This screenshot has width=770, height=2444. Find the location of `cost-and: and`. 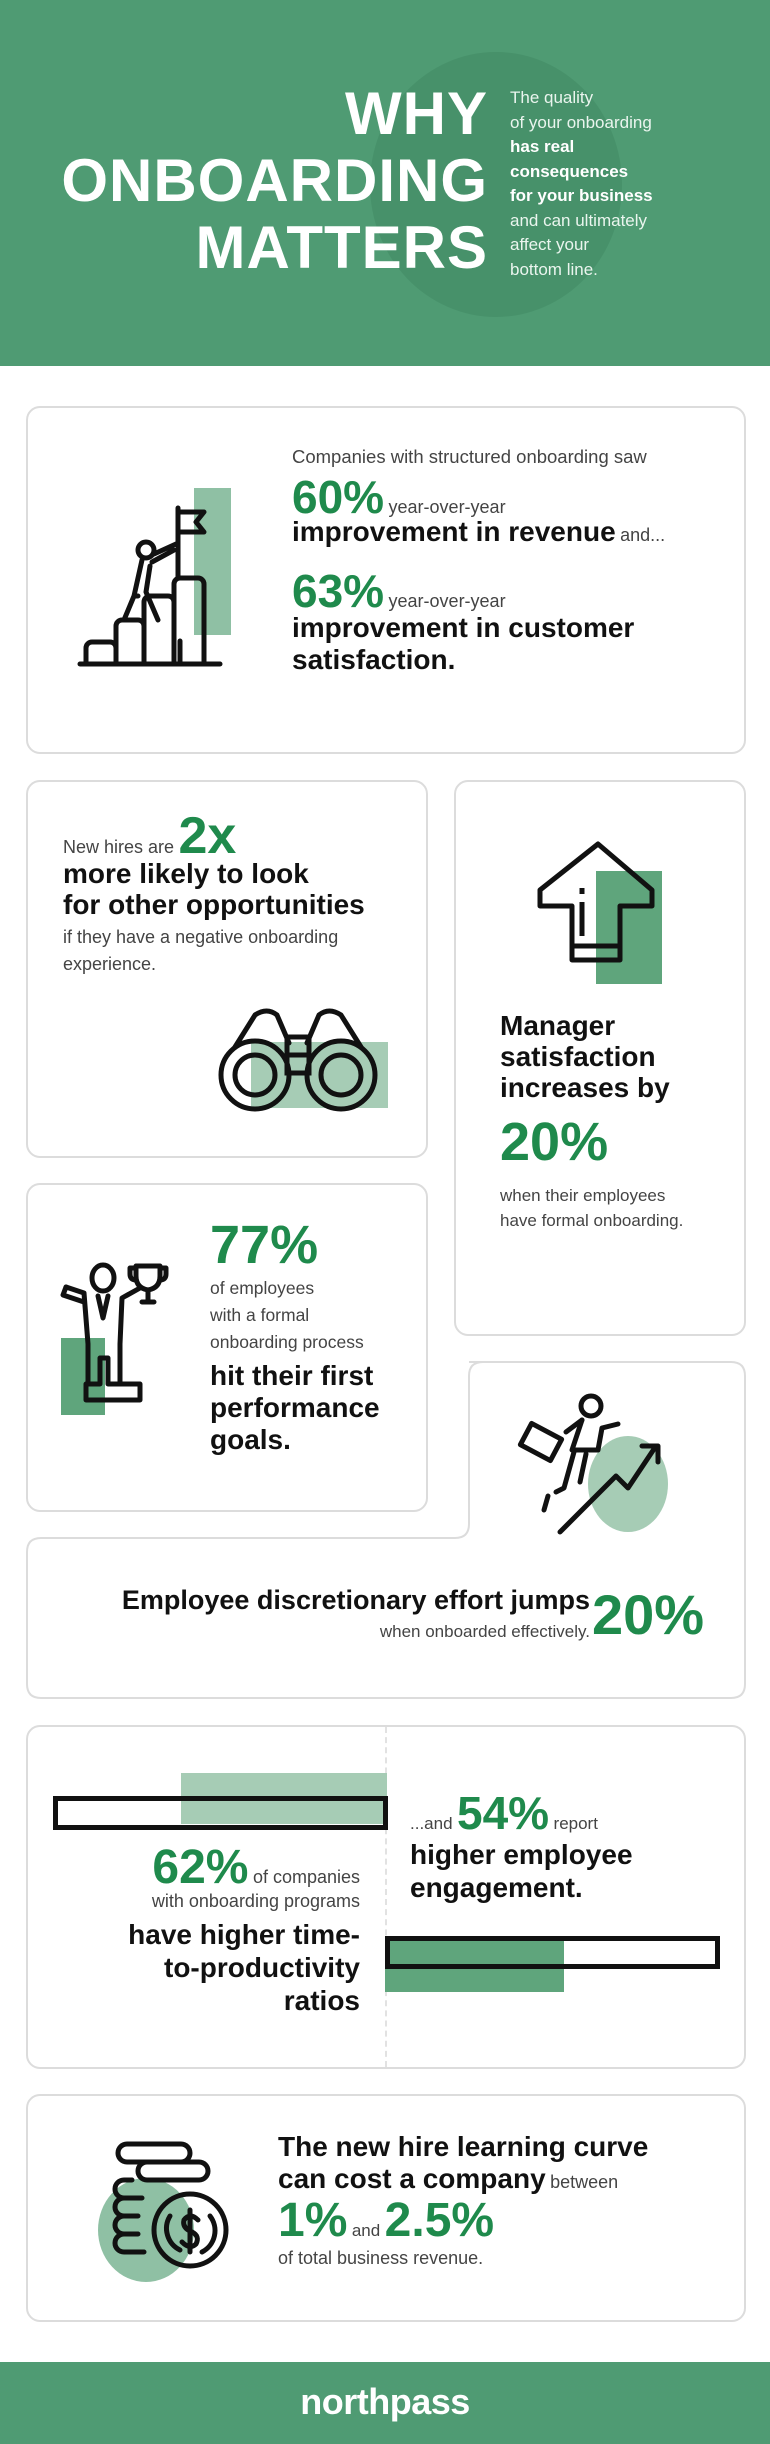

cost-and: and is located at coordinates (366, 2230).